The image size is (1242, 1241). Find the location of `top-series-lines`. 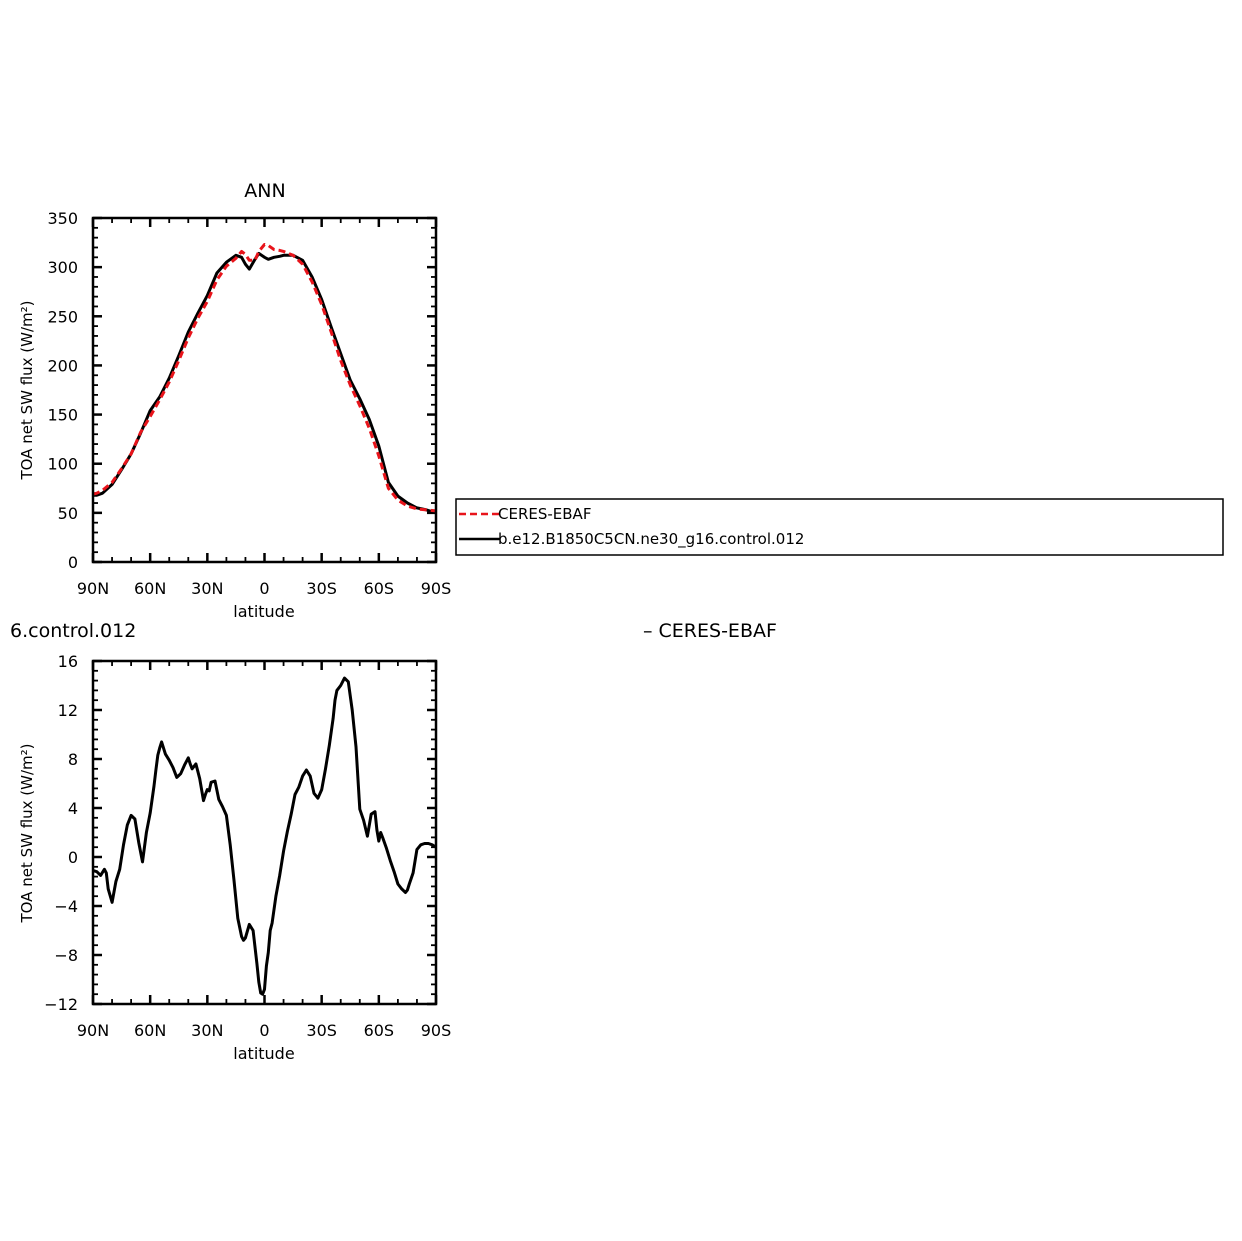

top-series-lines is located at coordinates (264, 379).